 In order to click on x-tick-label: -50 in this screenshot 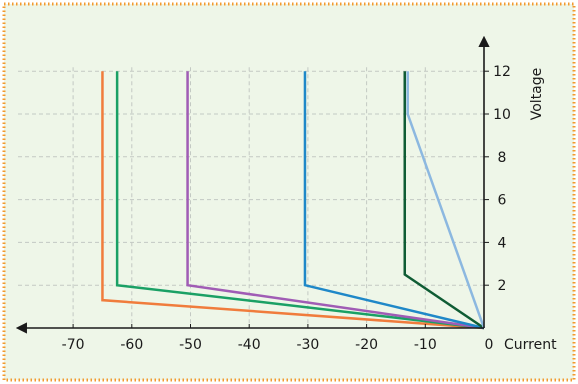, I will do `click(190, 345)`.